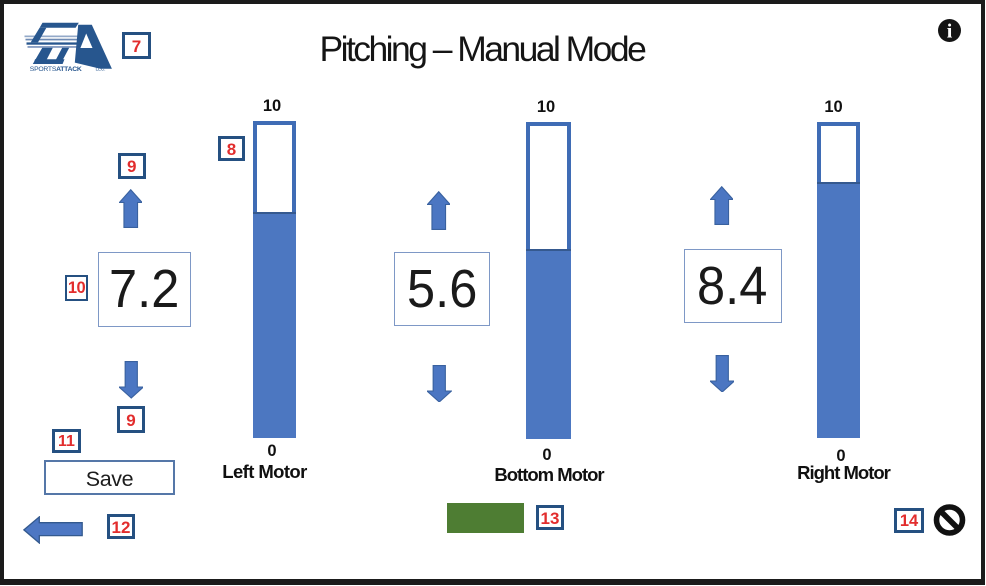  Describe the element at coordinates (101, 70) in the screenshot. I see `svg-text: LLC.` at that location.